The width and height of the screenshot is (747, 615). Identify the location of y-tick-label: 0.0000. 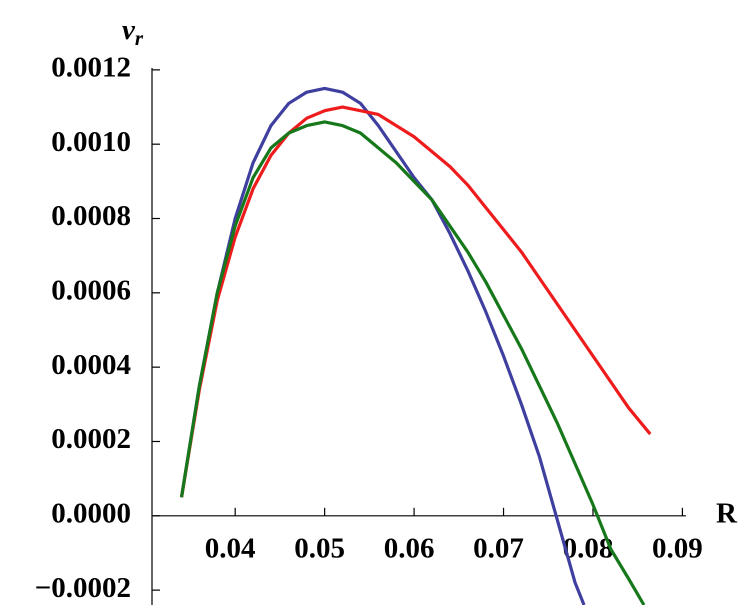
(91, 513).